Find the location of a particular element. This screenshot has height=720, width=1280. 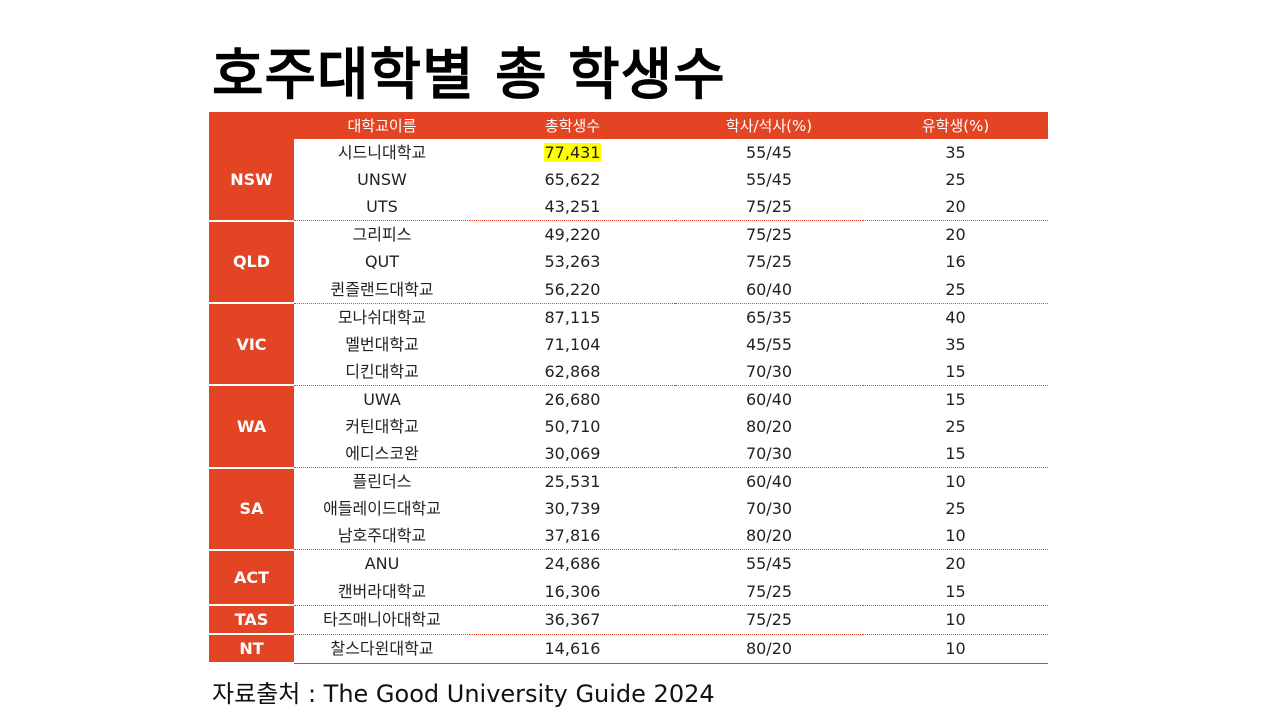

table-row: VIC 모나쉬대학교 87,115 65/35 40 is located at coordinates (628, 345).